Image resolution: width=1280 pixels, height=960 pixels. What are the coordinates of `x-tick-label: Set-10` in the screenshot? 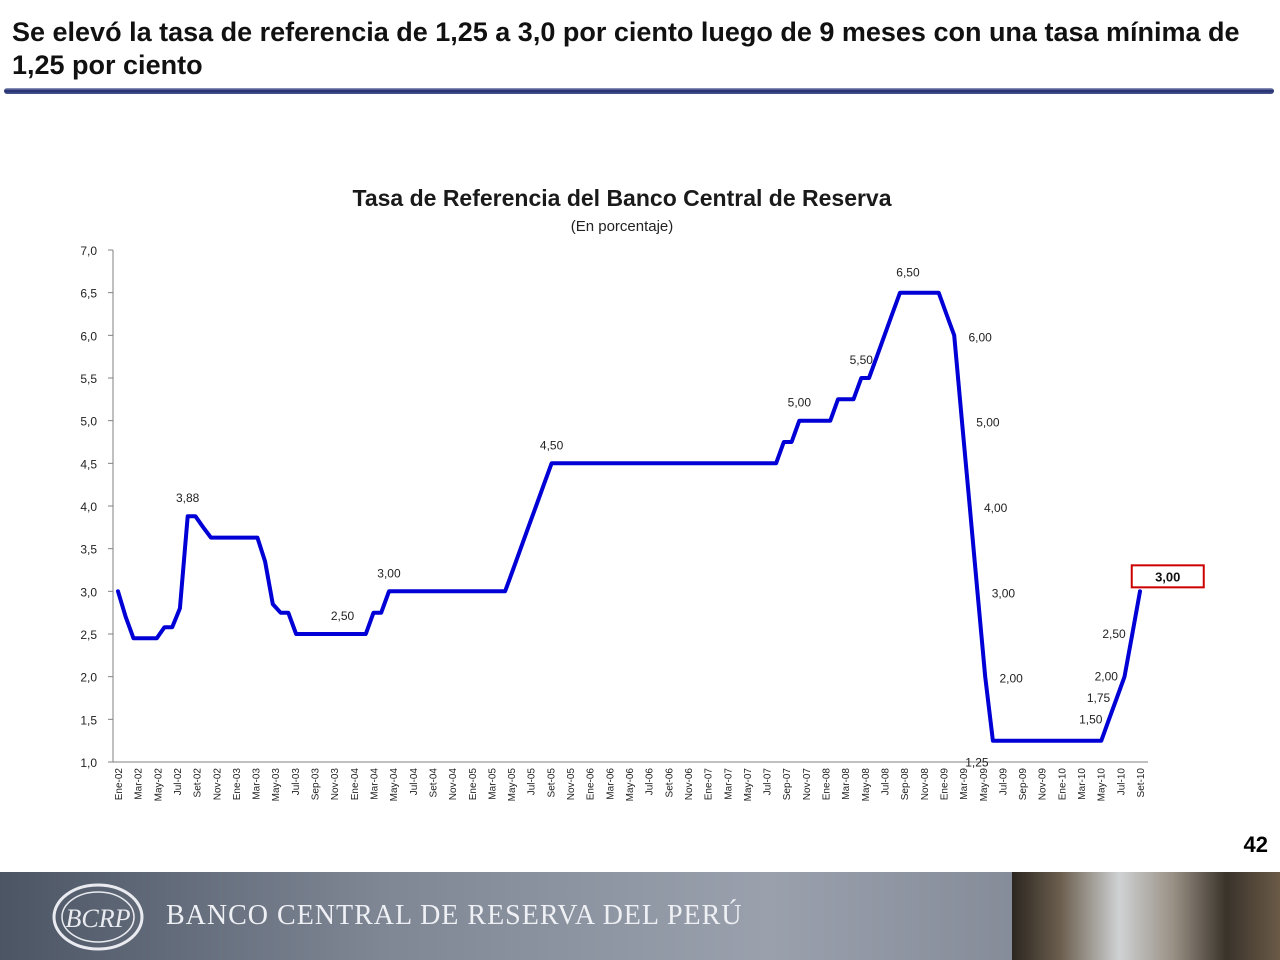 It's located at (1141, 783).